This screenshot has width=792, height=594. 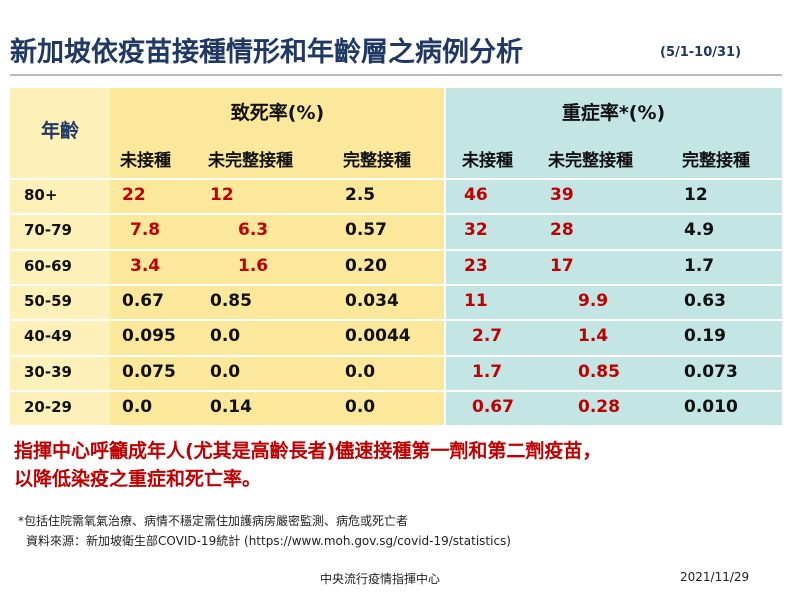 What do you see at coordinates (308, 451) in the screenshot?
I see `message-line: 指揮中心呼籲成年人(尤其是高齡長者)儘速接種第一劑和第二劑疫苗，` at bounding box center [308, 451].